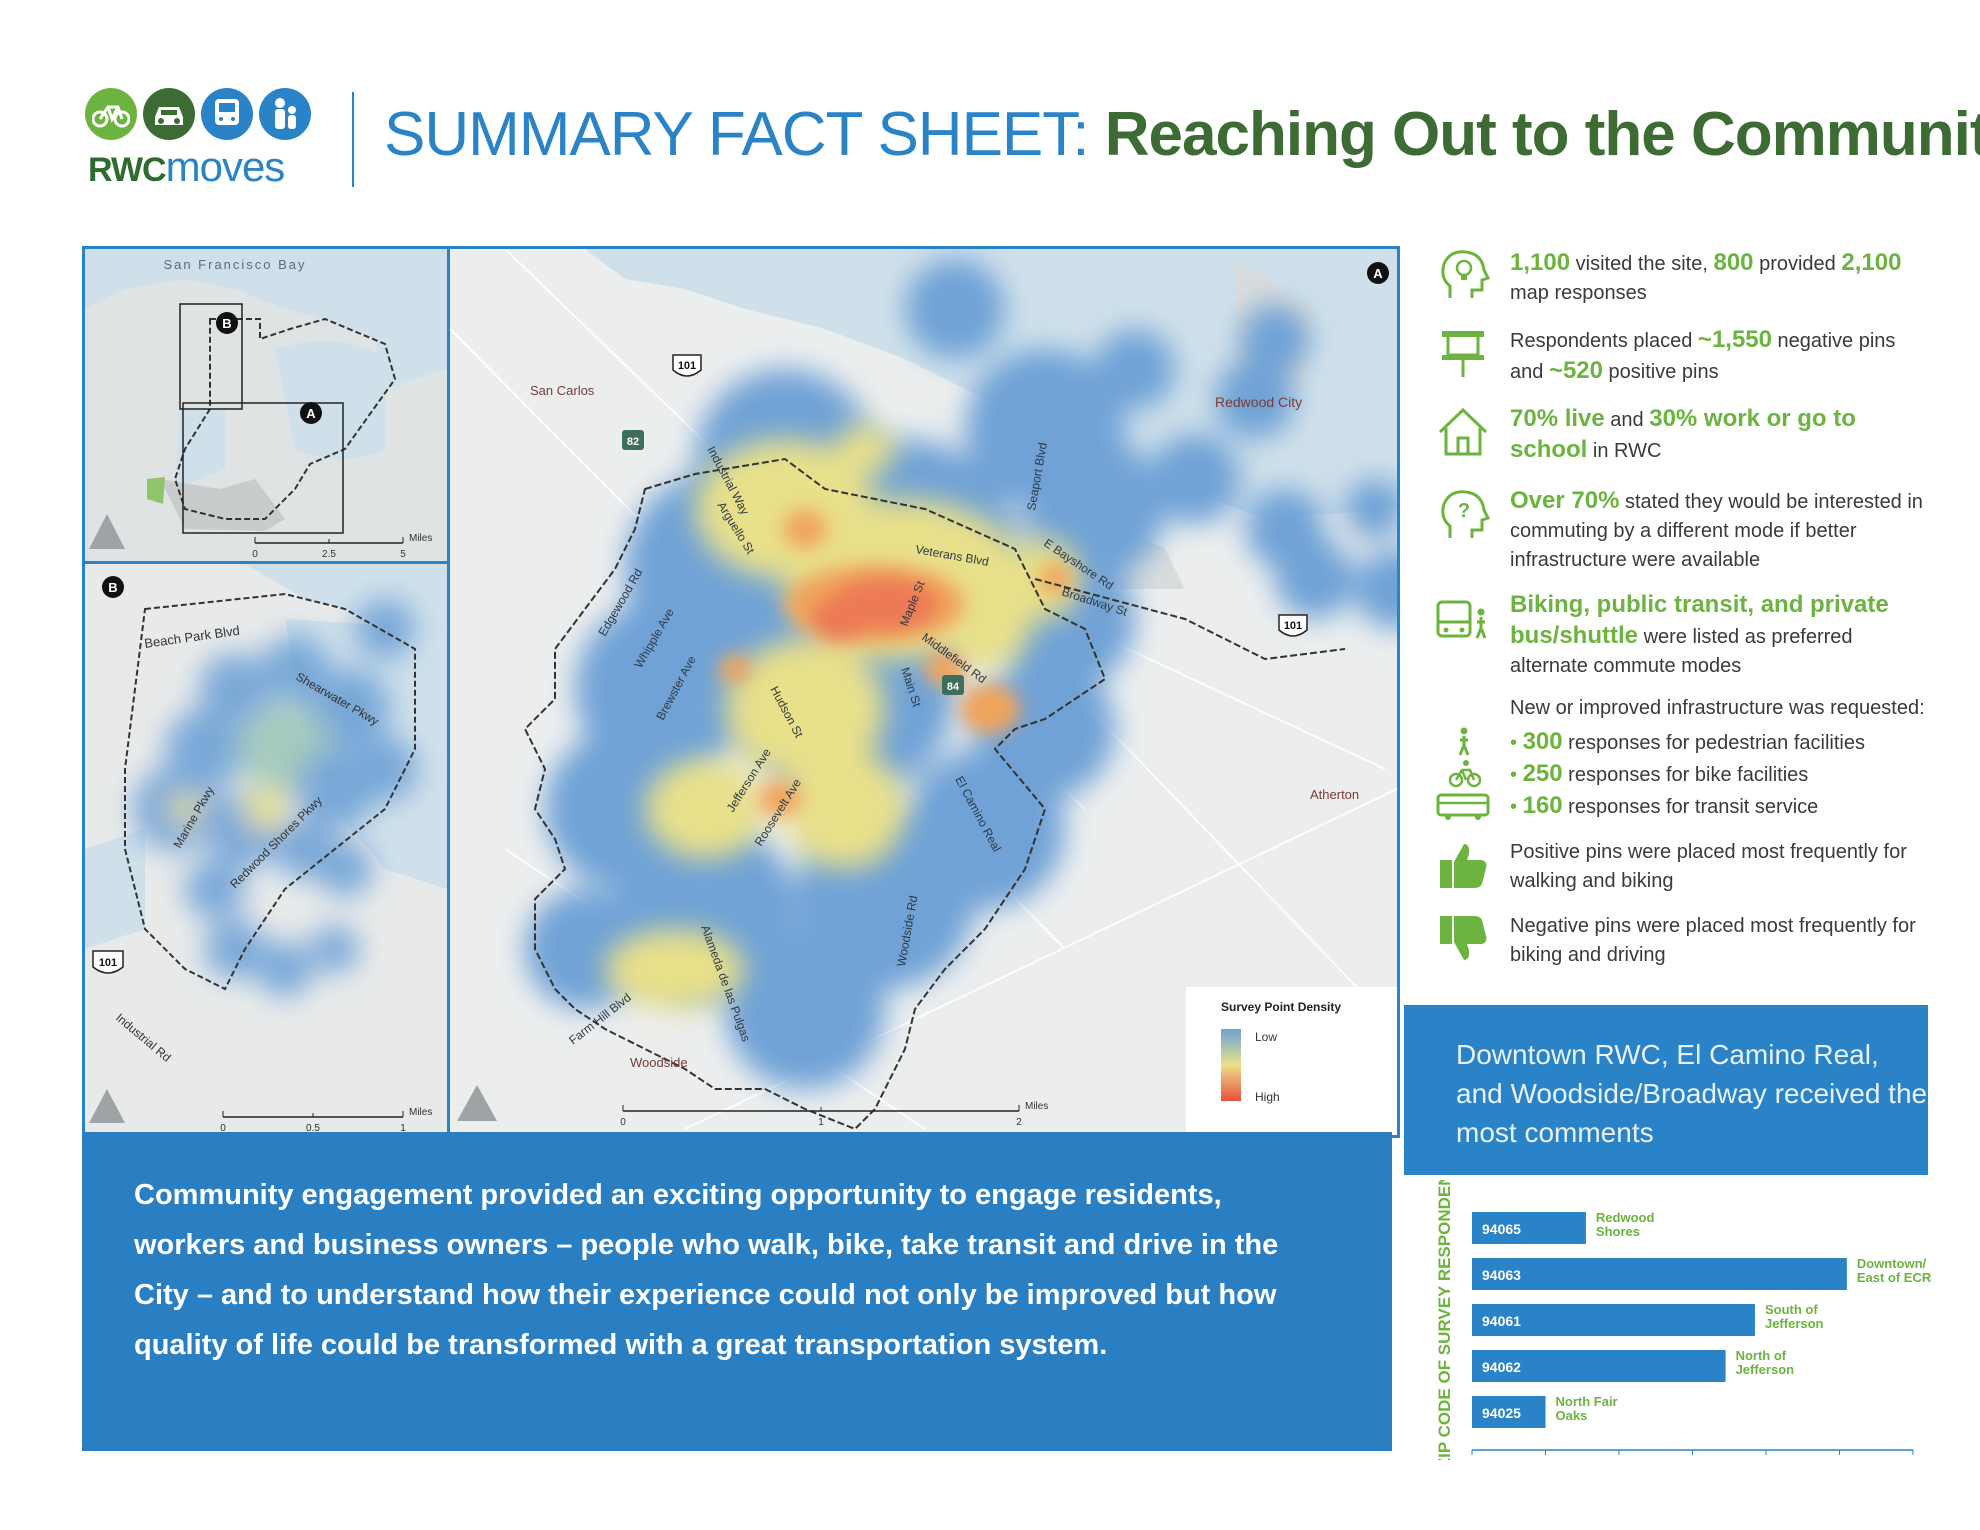  What do you see at coordinates (420, 1112) in the screenshot?
I see `scale-unit: Miles` at bounding box center [420, 1112].